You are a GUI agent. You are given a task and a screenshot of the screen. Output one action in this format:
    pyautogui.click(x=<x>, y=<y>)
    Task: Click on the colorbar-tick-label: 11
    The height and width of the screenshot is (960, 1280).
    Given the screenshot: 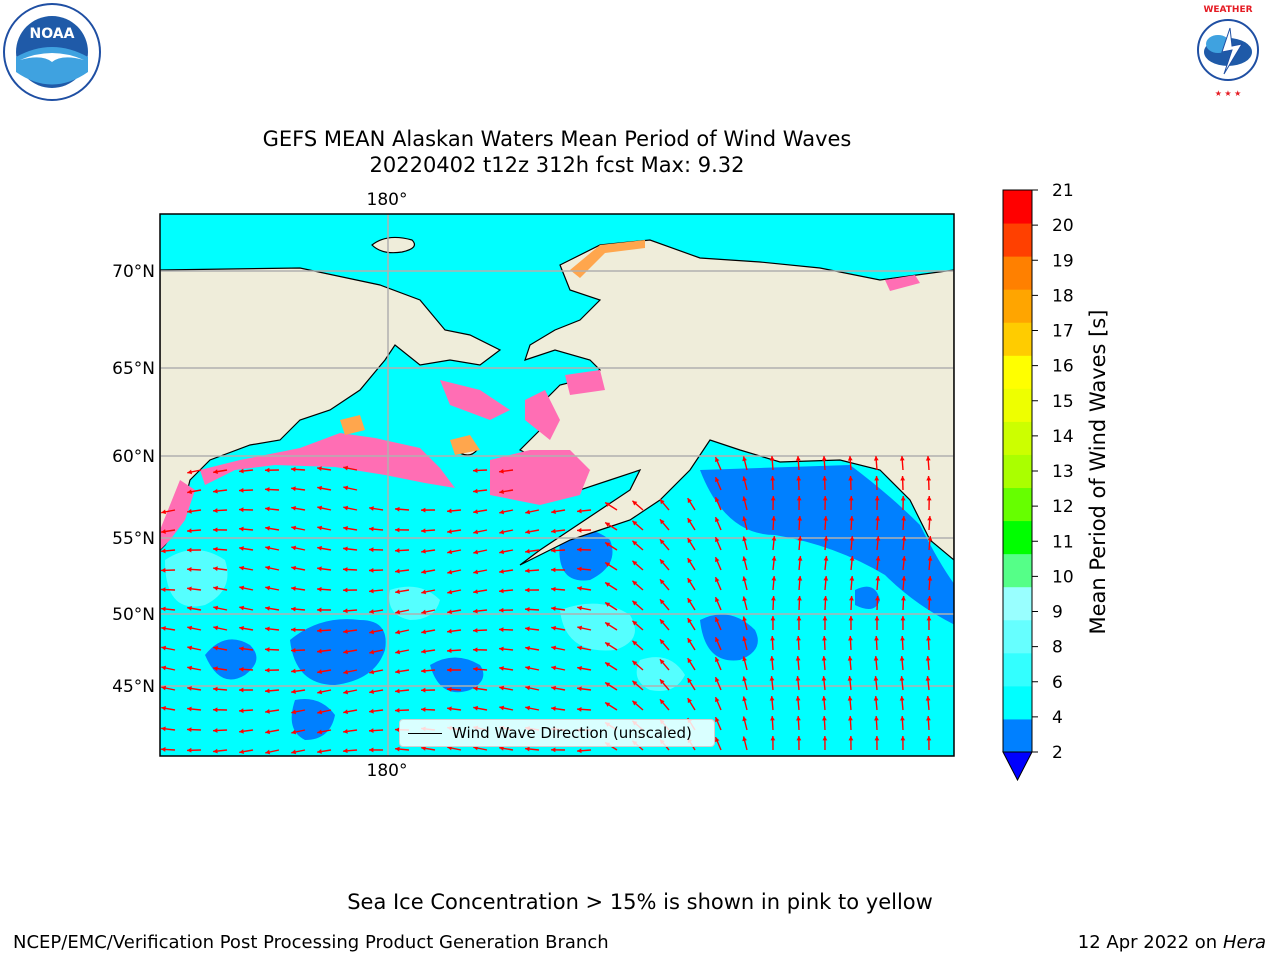 What is the action you would take?
    pyautogui.click(x=1063, y=542)
    